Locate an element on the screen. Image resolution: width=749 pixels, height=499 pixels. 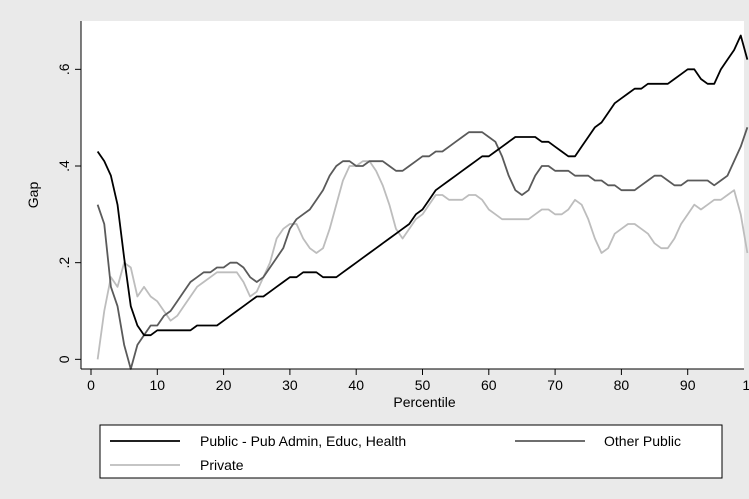
legend-label-private: Private is located at coordinates (222, 465).